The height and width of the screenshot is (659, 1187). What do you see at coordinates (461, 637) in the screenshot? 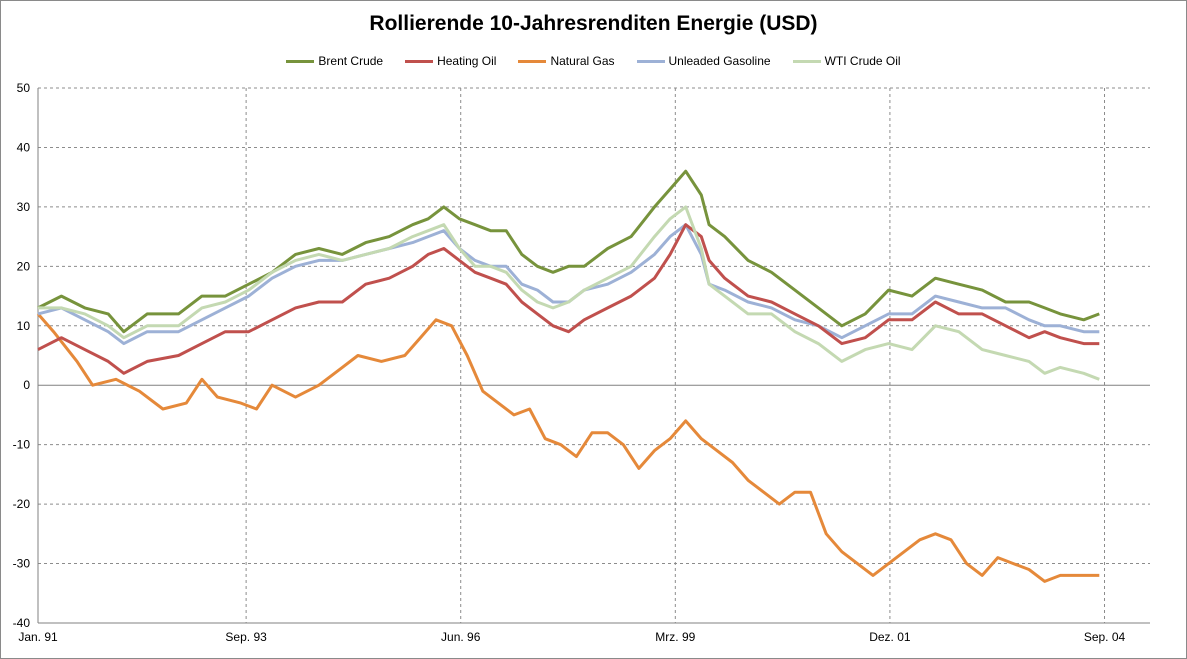
I see `x-tick-label: Jun. 96` at bounding box center [461, 637].